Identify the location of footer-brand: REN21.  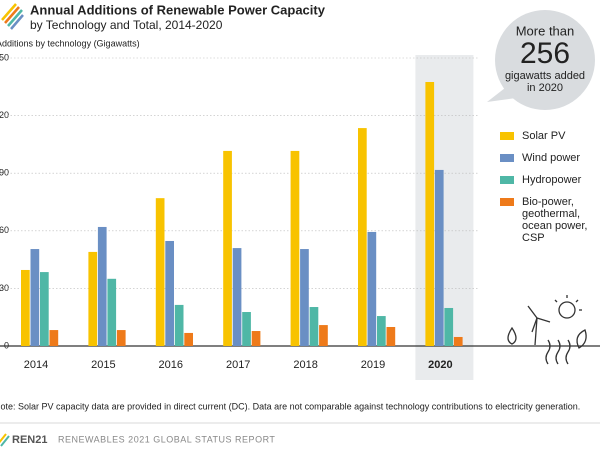
(29, 440).